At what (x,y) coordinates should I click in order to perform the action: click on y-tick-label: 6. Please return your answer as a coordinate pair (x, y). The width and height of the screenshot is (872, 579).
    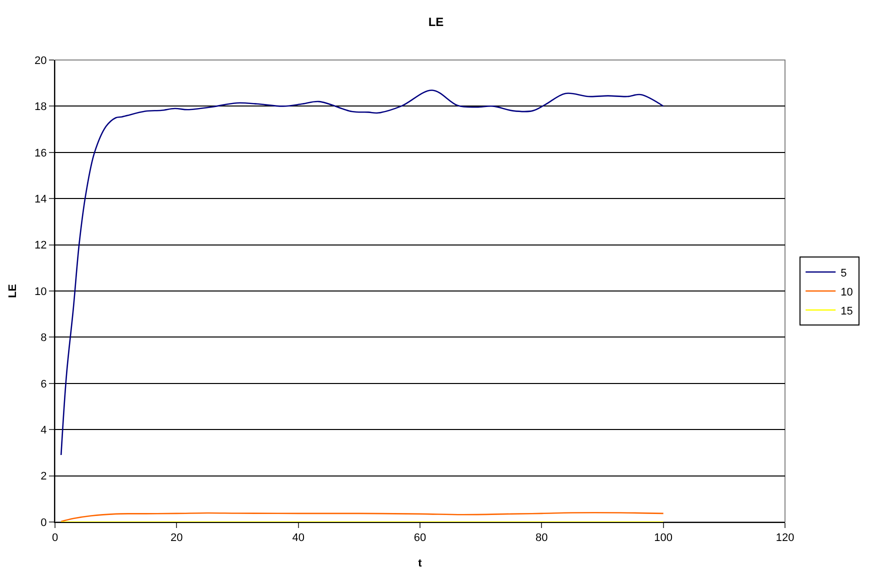
    Looking at the image, I should click on (43, 384).